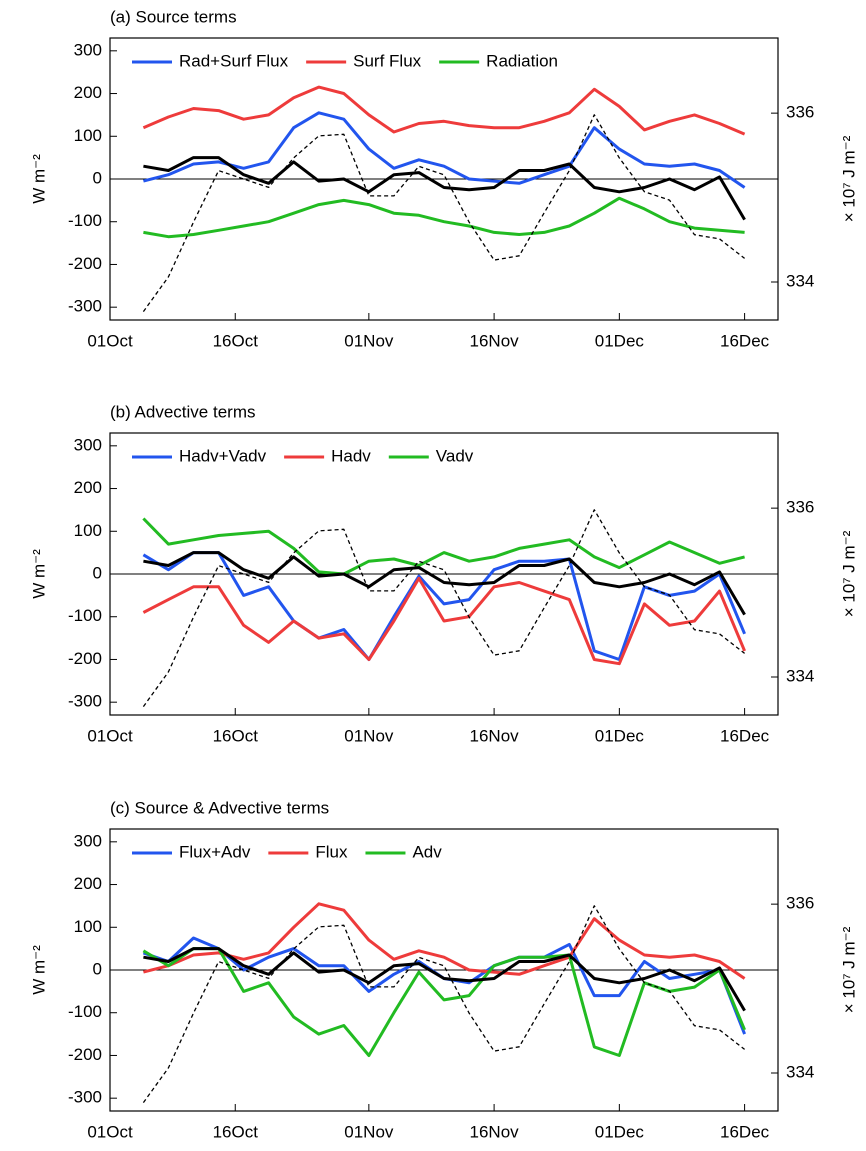 The image size is (866, 1151). Describe the element at coordinates (223, 455) in the screenshot. I see `legend-label: Hadv+Vadv` at that location.